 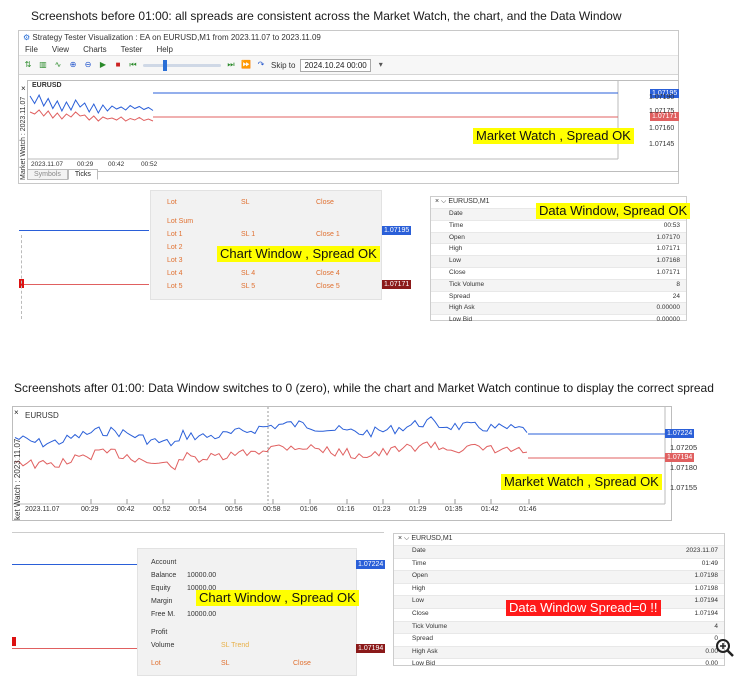 What do you see at coordinates (407, 538) in the screenshot?
I see `b-dw-expand-icon: ⌵` at bounding box center [407, 538].